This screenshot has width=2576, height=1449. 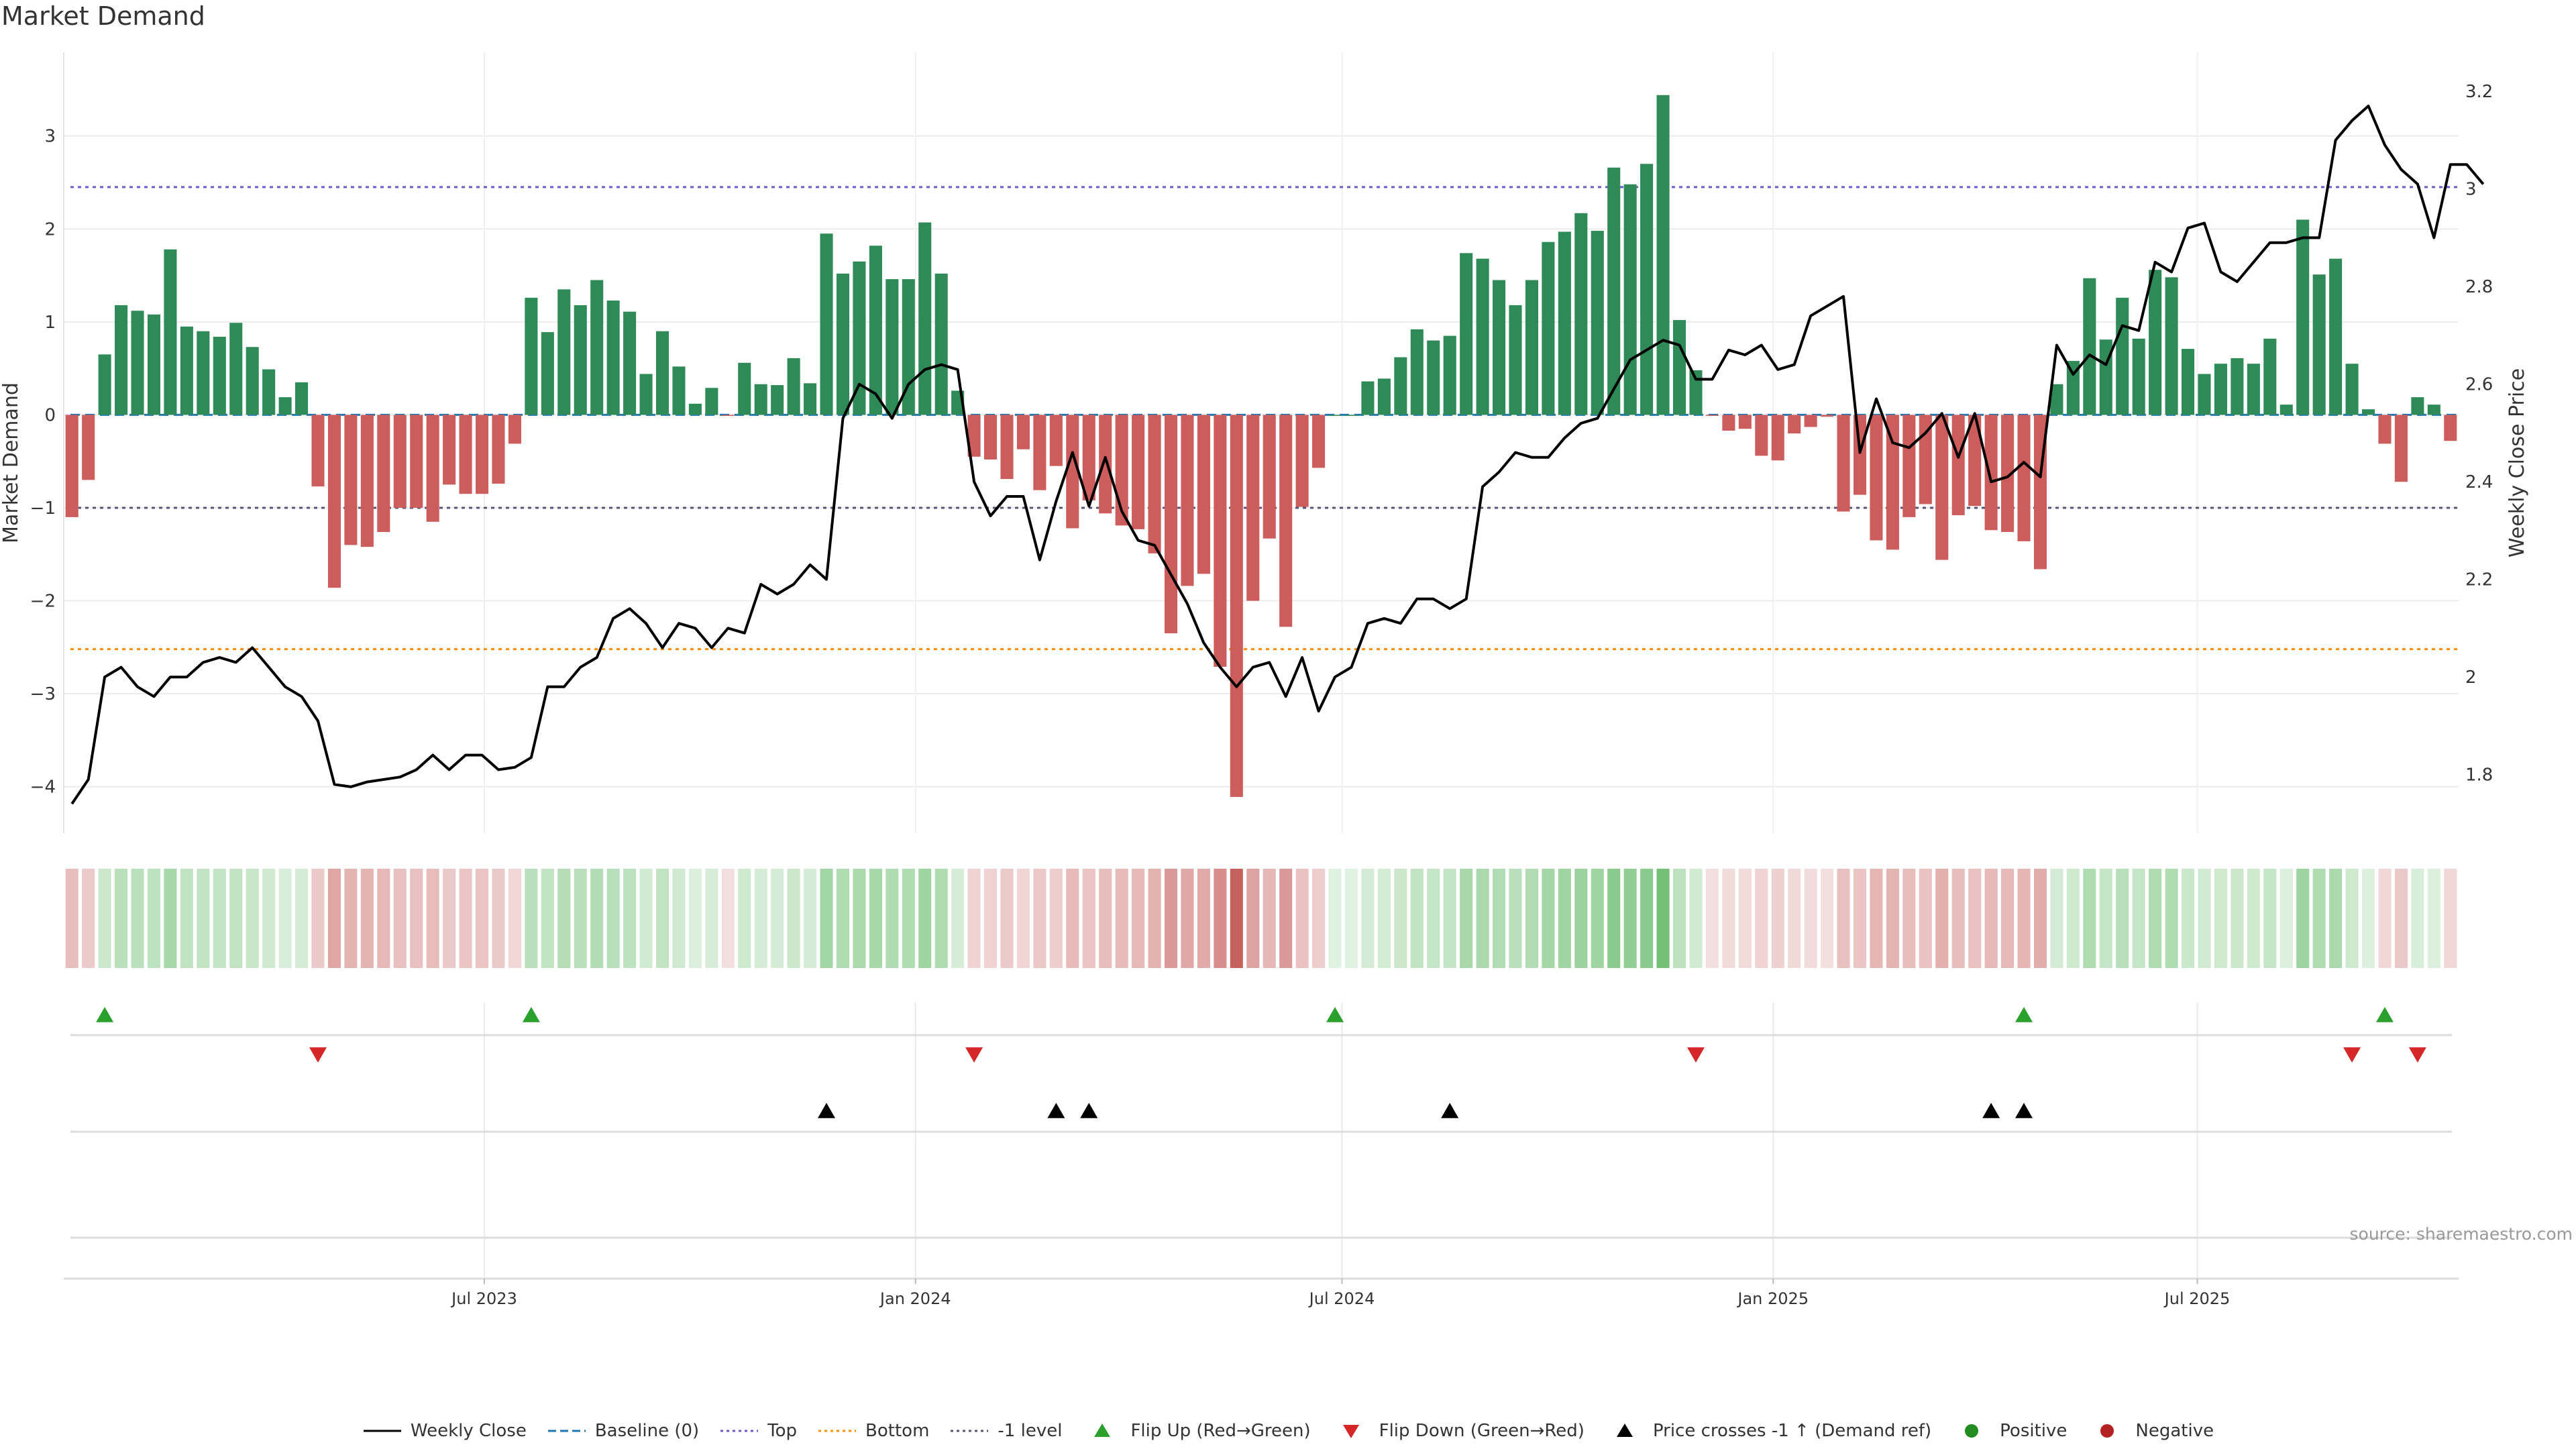 What do you see at coordinates (468, 1431) in the screenshot?
I see `legend-label: Weekly Close` at bounding box center [468, 1431].